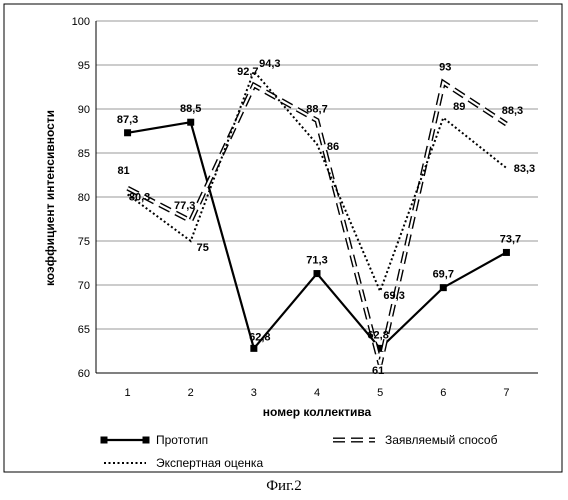  What do you see at coordinates (443, 275) in the screenshot?
I see `data-label: 69,7` at bounding box center [443, 275].